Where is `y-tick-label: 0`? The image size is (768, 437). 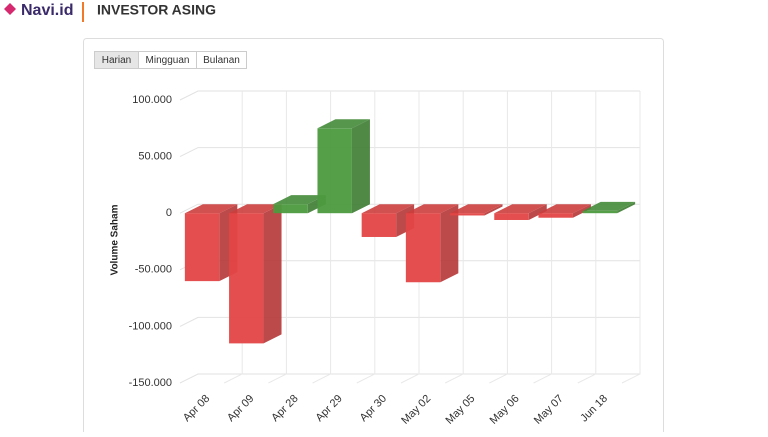
y-tick-label: 0 is located at coordinates (169, 213).